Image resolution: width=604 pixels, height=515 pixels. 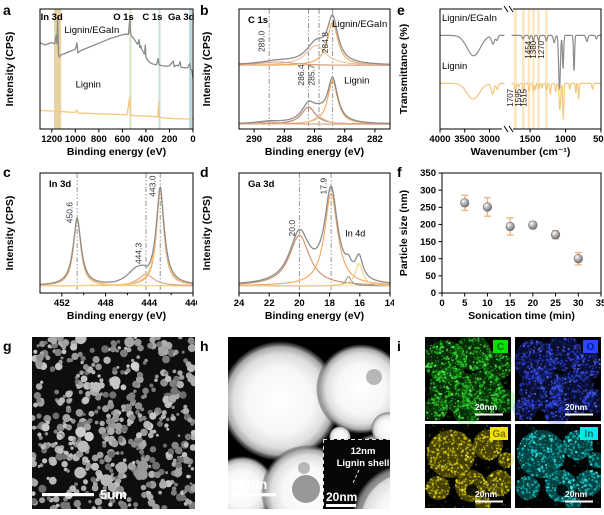 What do you see at coordinates (113, 494) in the screenshot?
I see `svg-text: 5um` at bounding box center [113, 494].